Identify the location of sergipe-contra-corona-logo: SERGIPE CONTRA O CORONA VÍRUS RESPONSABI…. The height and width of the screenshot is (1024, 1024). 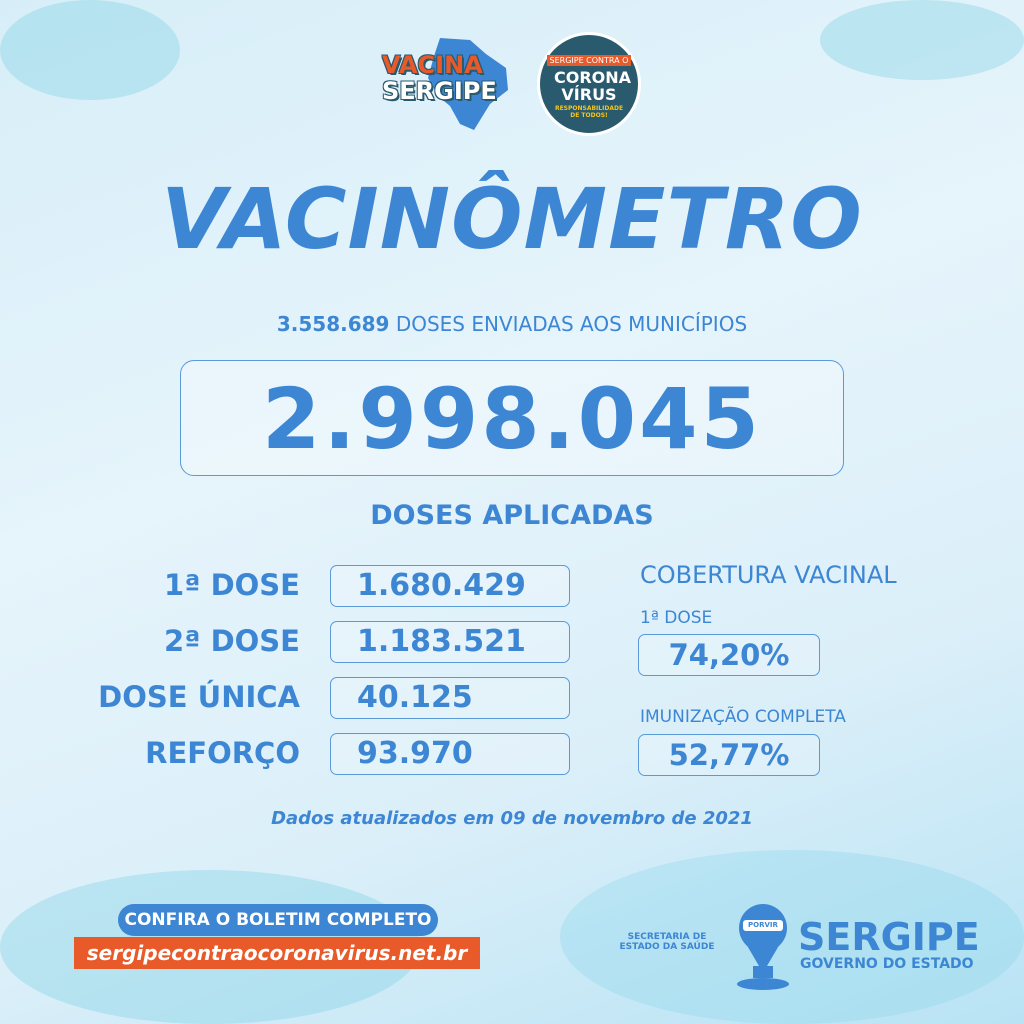
(589, 84).